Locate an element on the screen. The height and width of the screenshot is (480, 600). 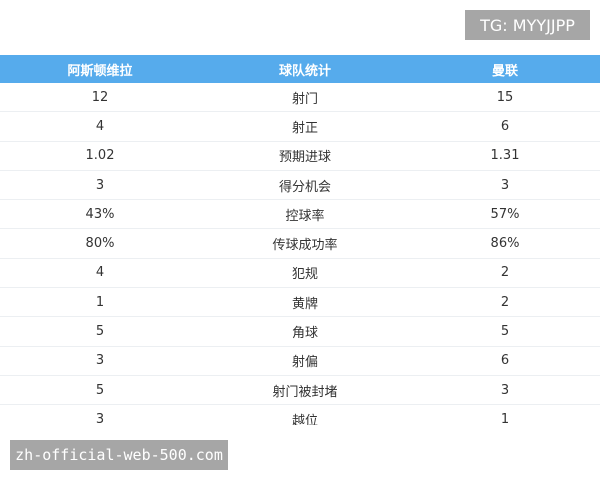
table-header: 阿斯顿维拉 球队统计 曼联 is located at coordinates (300, 69).